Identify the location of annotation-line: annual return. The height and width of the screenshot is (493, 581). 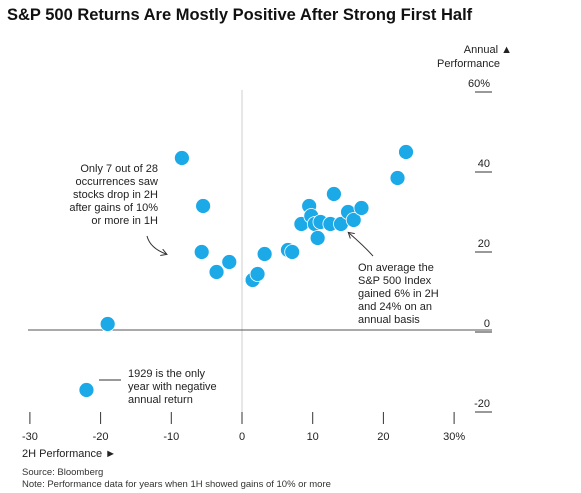
(160, 400).